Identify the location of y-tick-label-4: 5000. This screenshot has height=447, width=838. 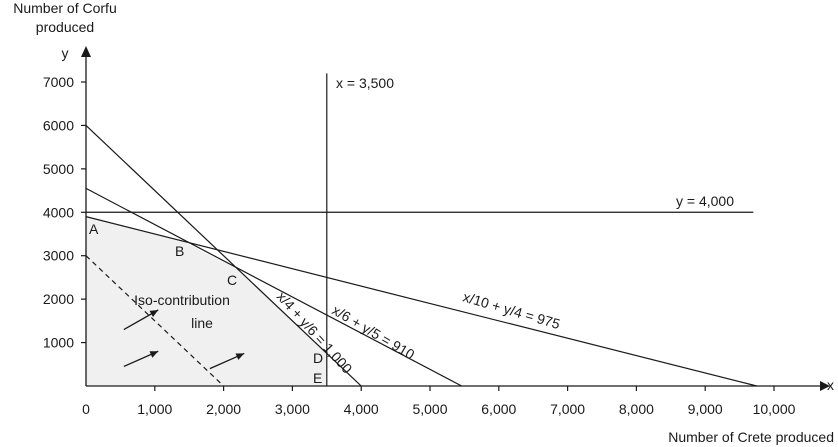
(58, 169).